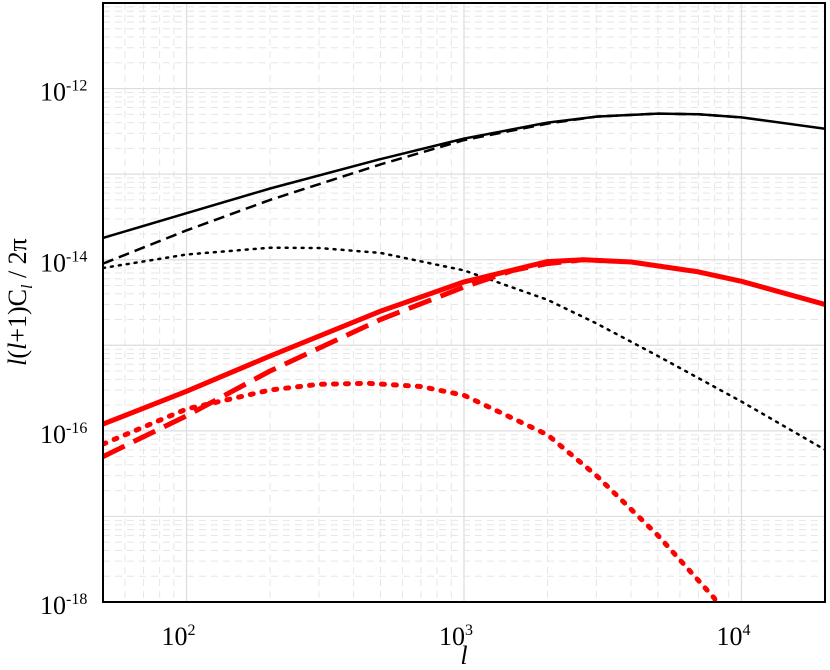 The width and height of the screenshot is (830, 670). Describe the element at coordinates (63, 92) in the screenshot. I see `y-tick-label: 10-12` at that location.